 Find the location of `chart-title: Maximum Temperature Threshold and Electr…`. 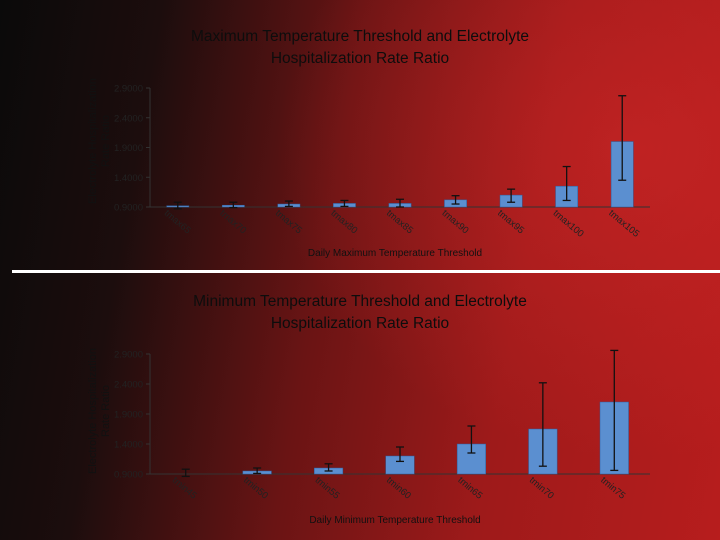

chart-title: Maximum Temperature Threshold and Electr… is located at coordinates (360, 47).